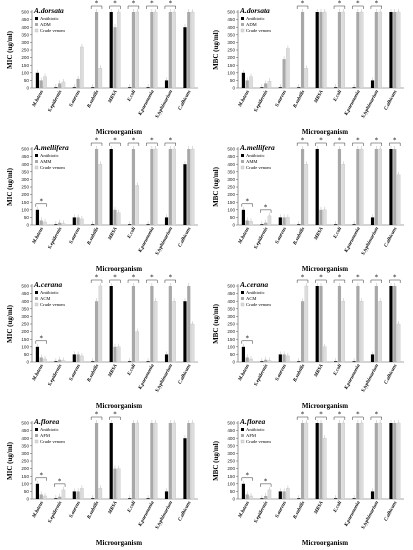  Describe the element at coordinates (216, 323) in the screenshot. I see `y-axis-label: MBC (ug/ml)` at that location.